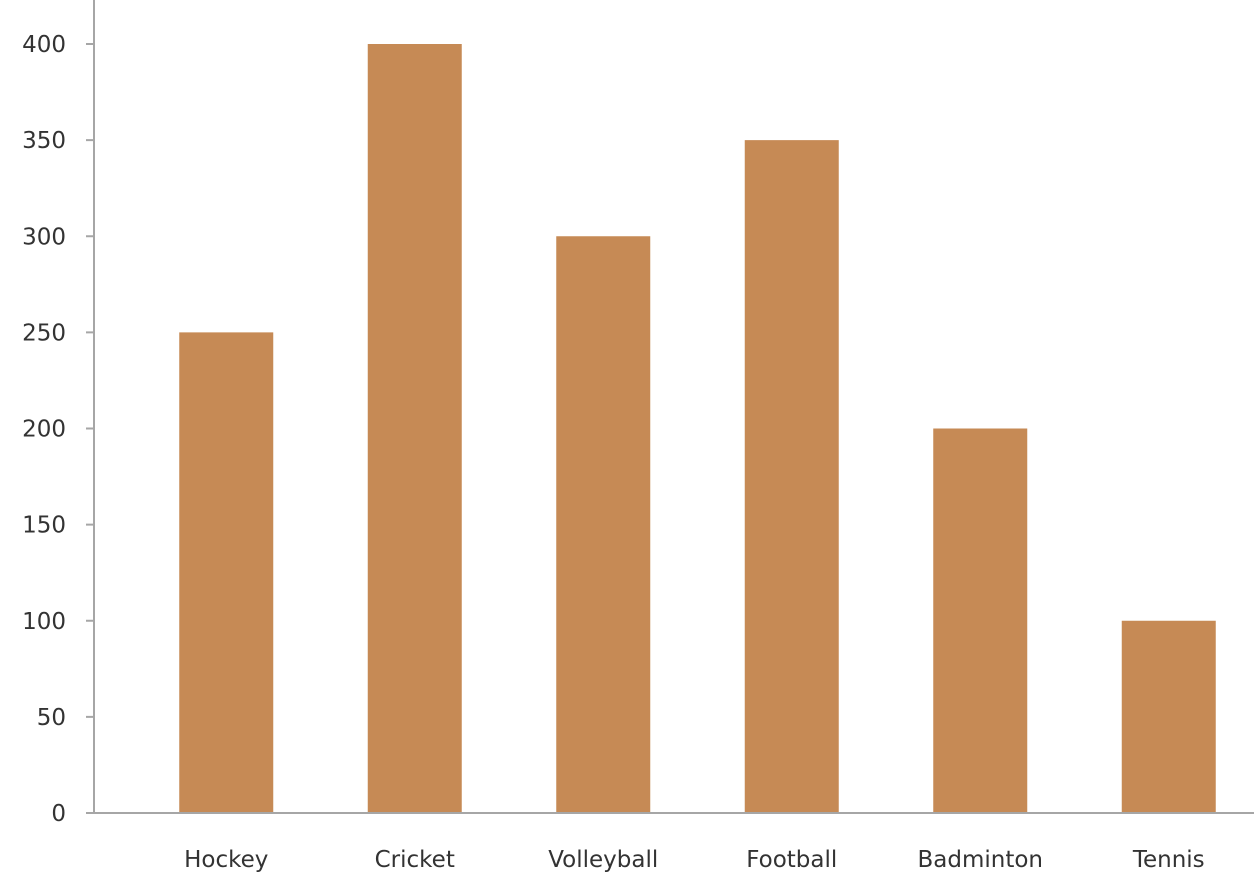 The image size is (1254, 892). What do you see at coordinates (226, 572) in the screenshot?
I see `bar-hockey` at bounding box center [226, 572].